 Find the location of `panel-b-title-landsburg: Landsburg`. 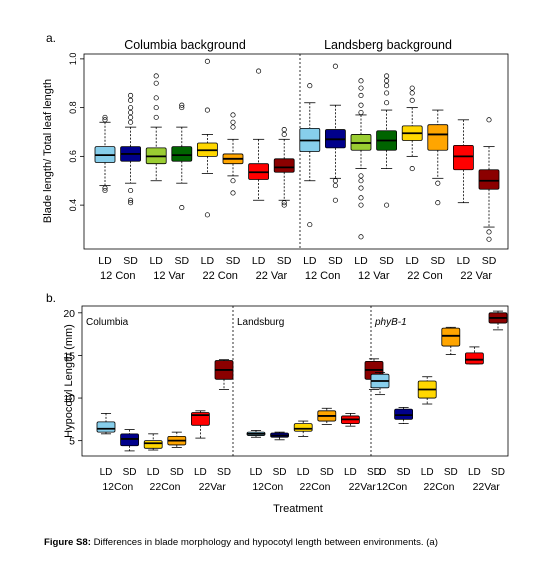

panel-b-title-landsburg: Landsburg is located at coordinates (260, 322).